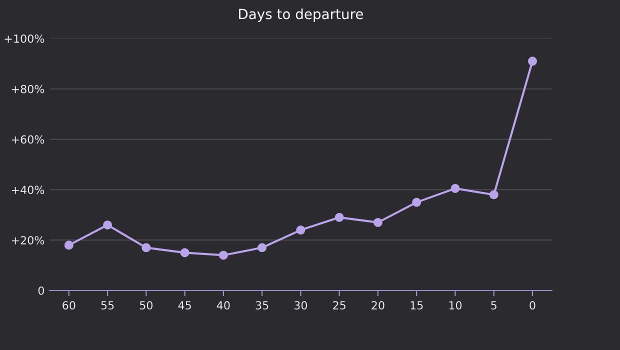 The width and height of the screenshot is (620, 350). Describe the element at coordinates (223, 305) in the screenshot. I see `x-tick-label: 40` at that location.